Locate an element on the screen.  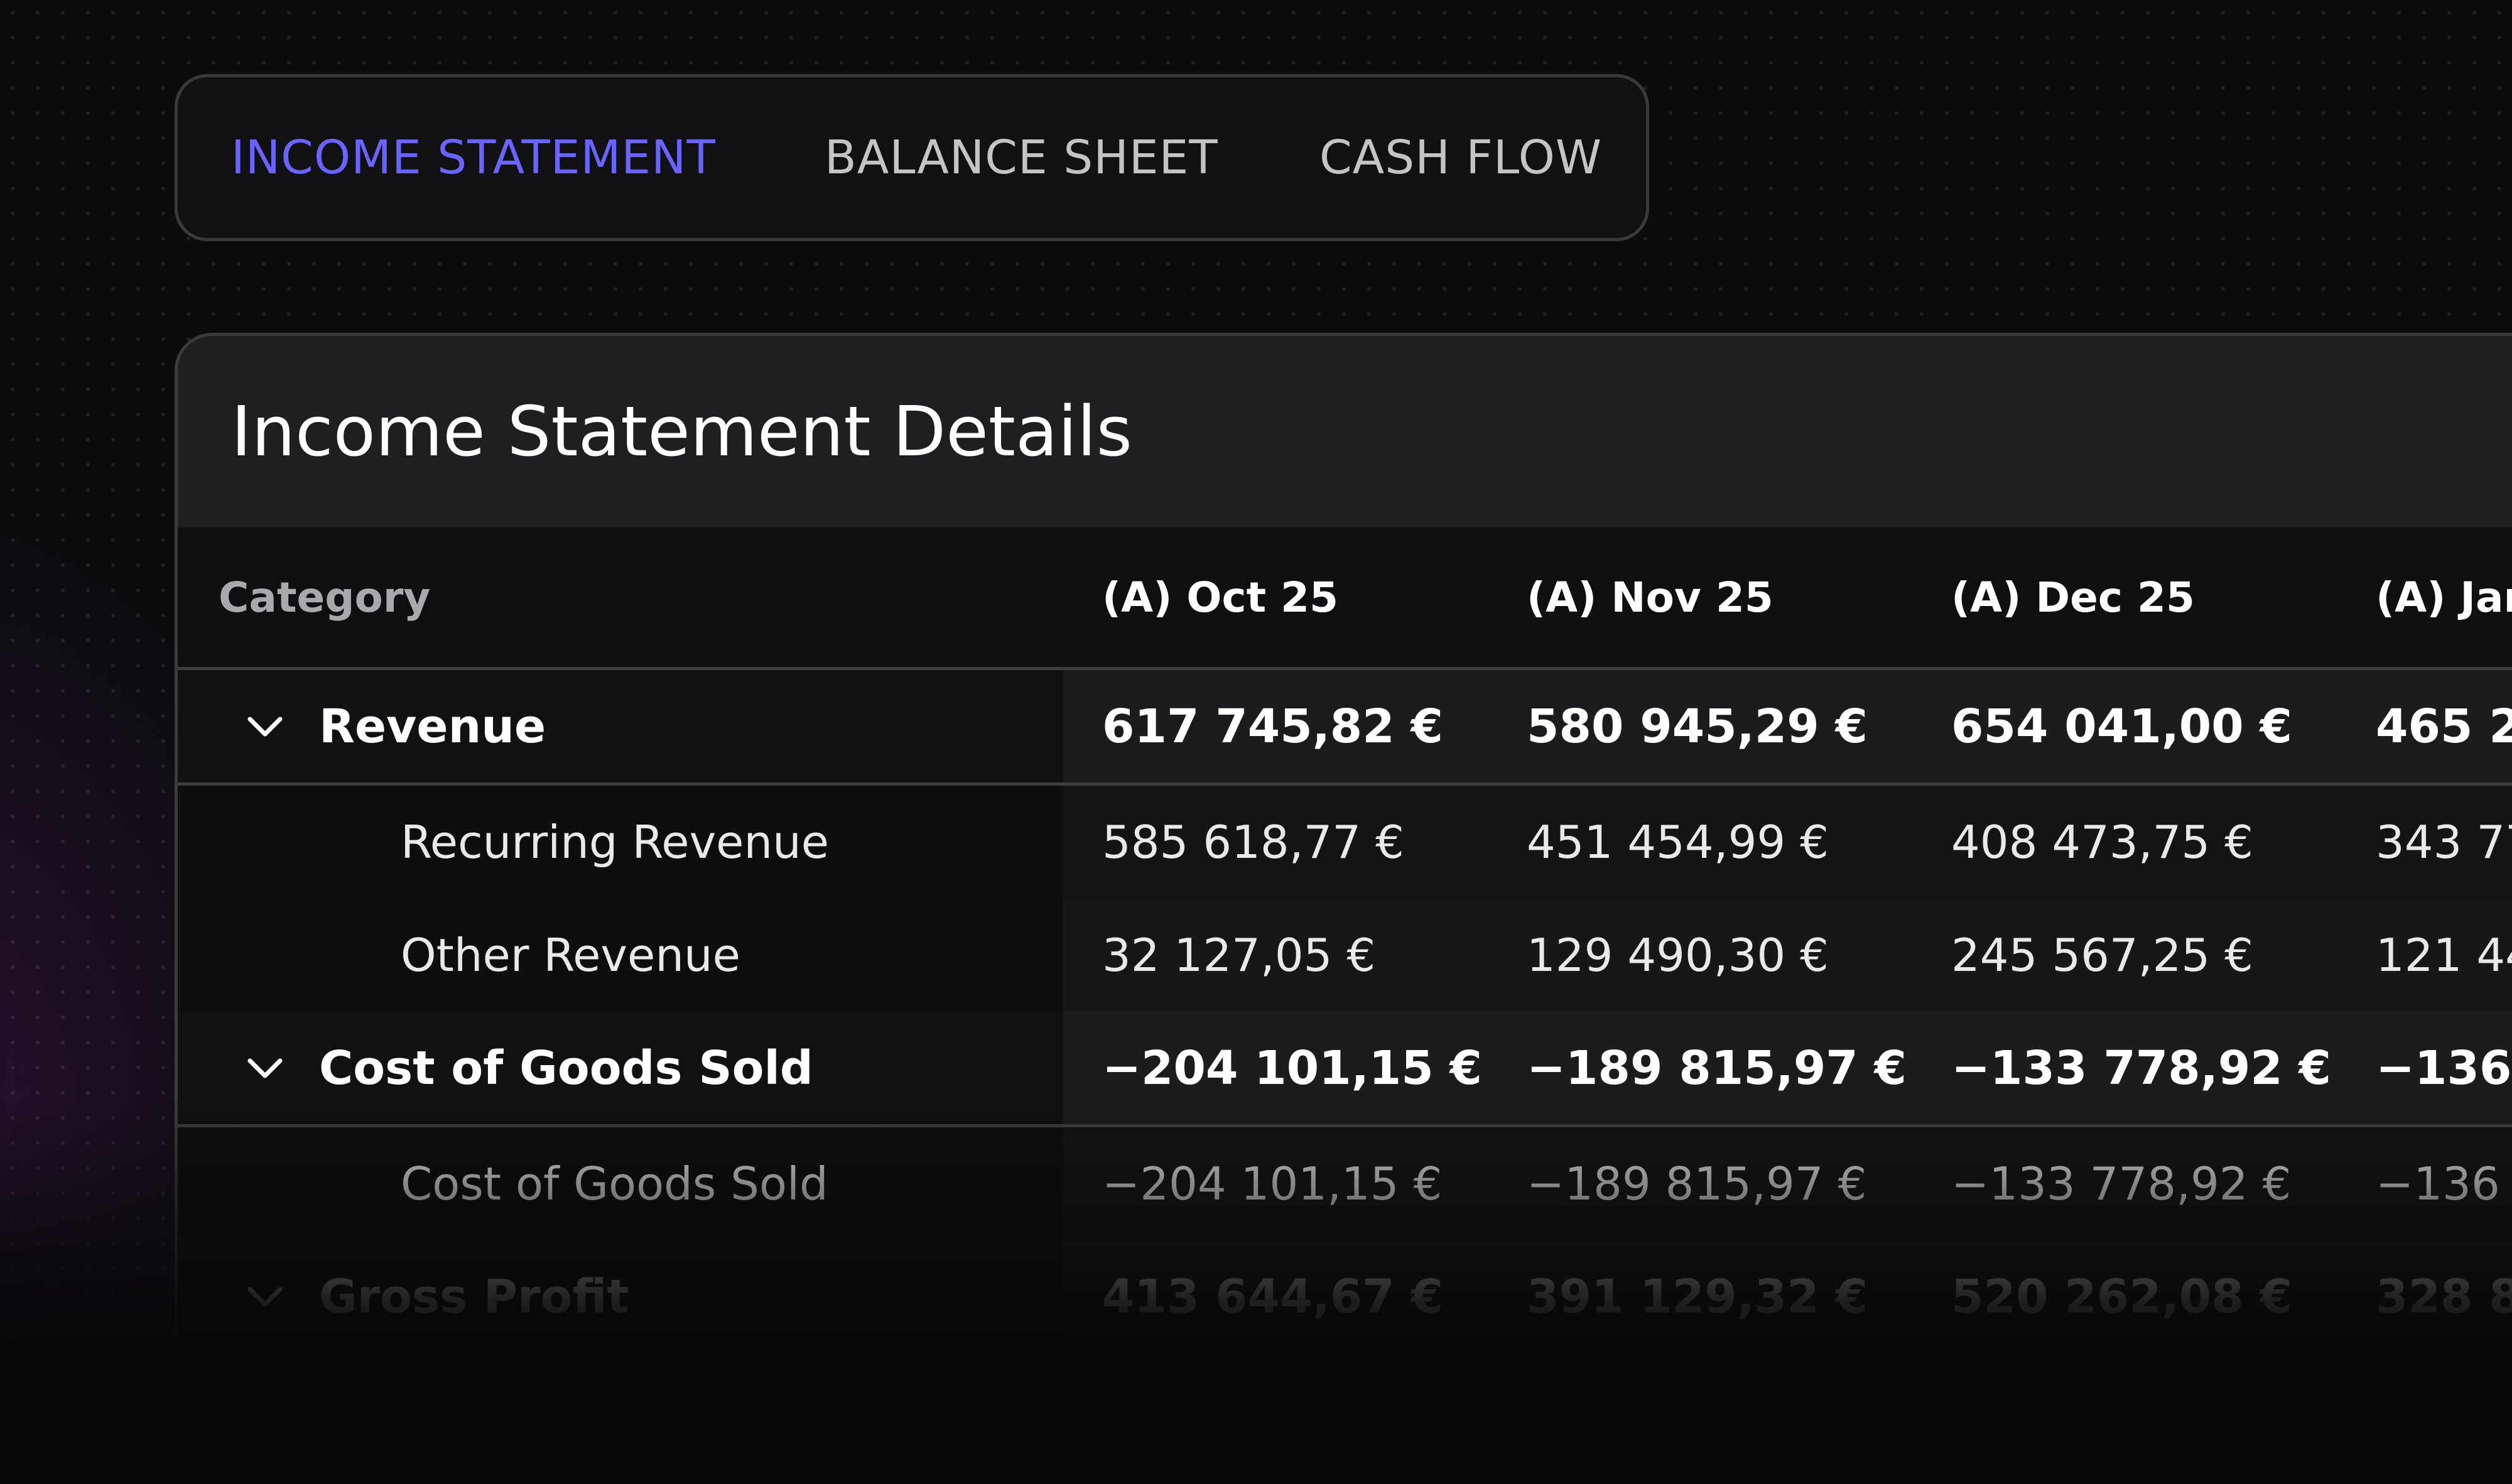
row-label: Recurring Revenue is located at coordinates (616, 843).